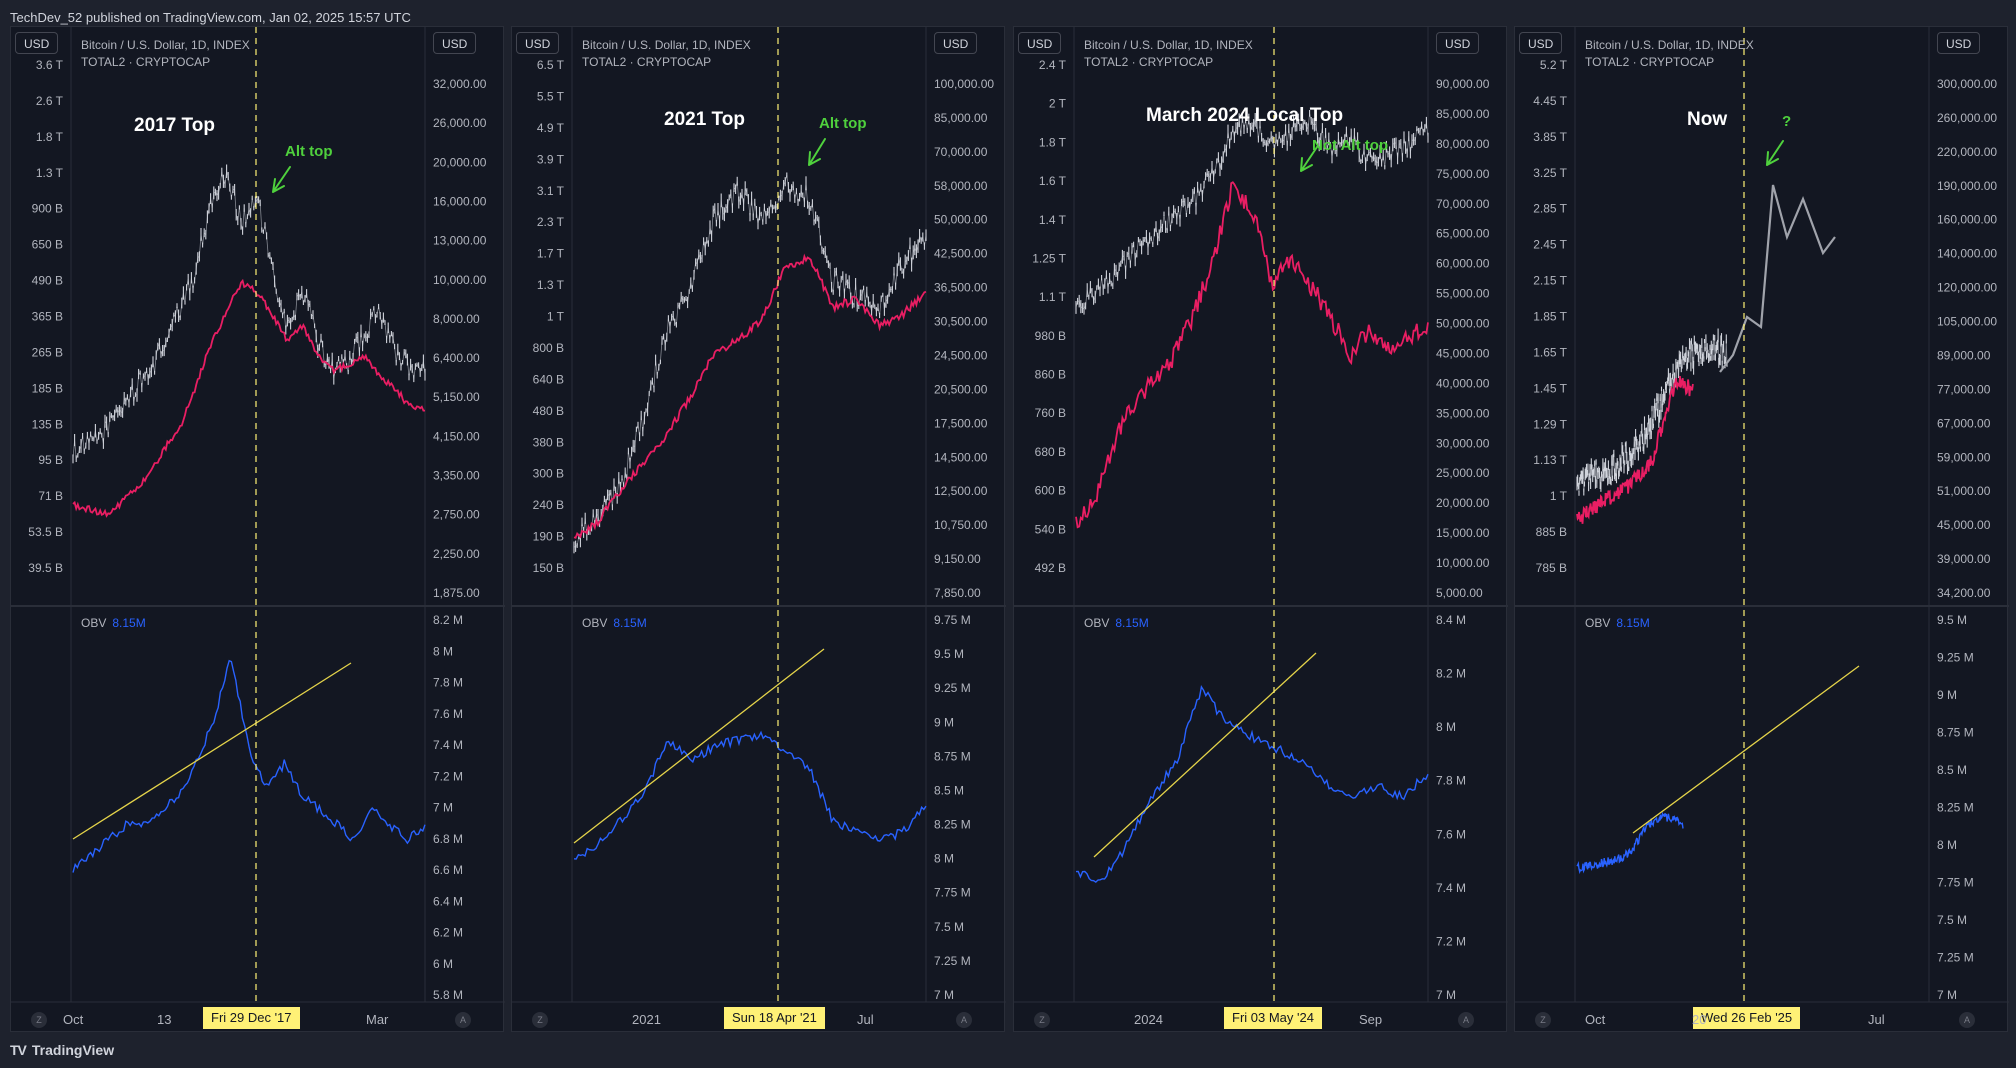 This screenshot has height=1068, width=2016. Describe the element at coordinates (1463, 84) in the screenshot. I see `right-tick-label: 90,000.00` at that location.